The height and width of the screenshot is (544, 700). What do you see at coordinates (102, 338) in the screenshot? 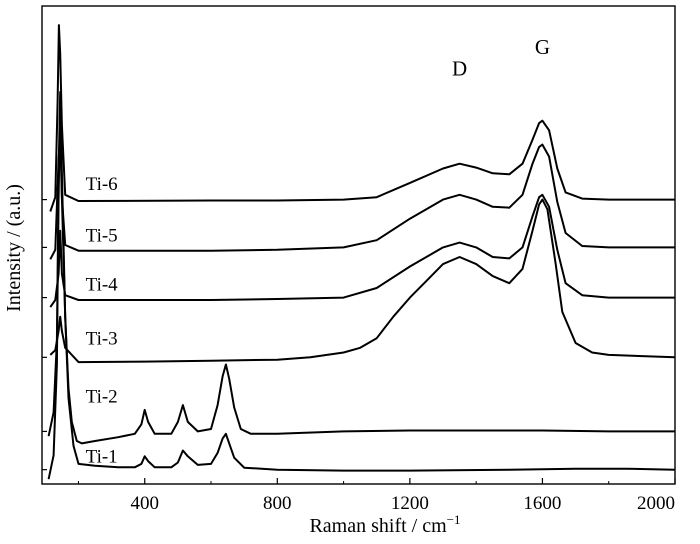
I see `series-label-ti-3: Ti-3` at bounding box center [102, 338].